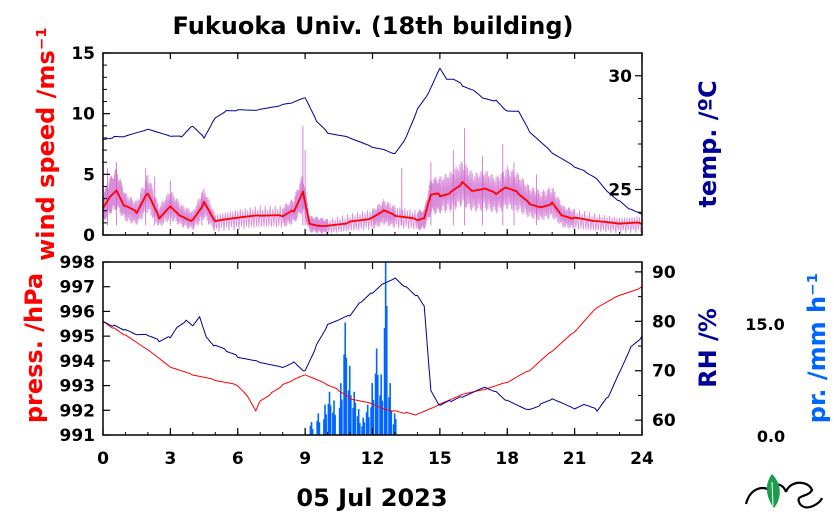  Describe the element at coordinates (664, 322) in the screenshot. I see `rh-tick-label: 80` at that location.